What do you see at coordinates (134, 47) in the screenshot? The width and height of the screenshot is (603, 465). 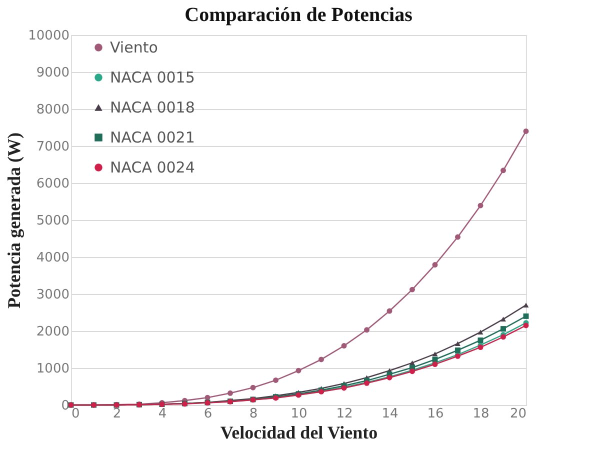 I see `legend-label: Viento` at bounding box center [134, 47].